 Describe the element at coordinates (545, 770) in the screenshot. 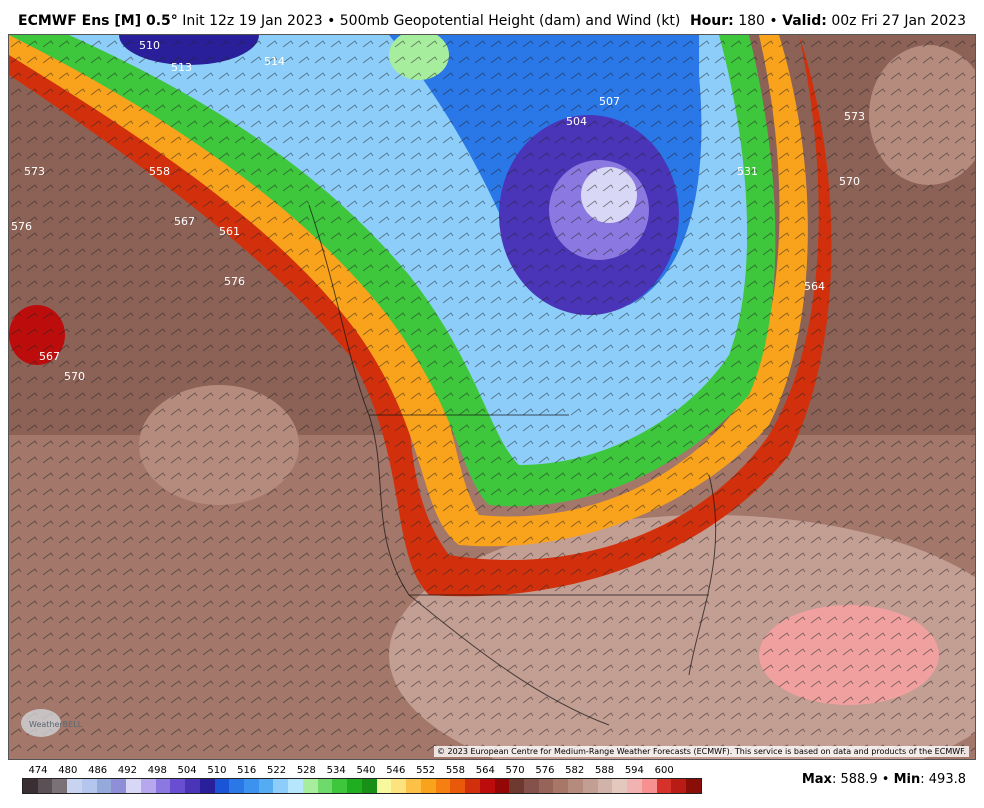

I see `legend-tick-label: 576` at that location.